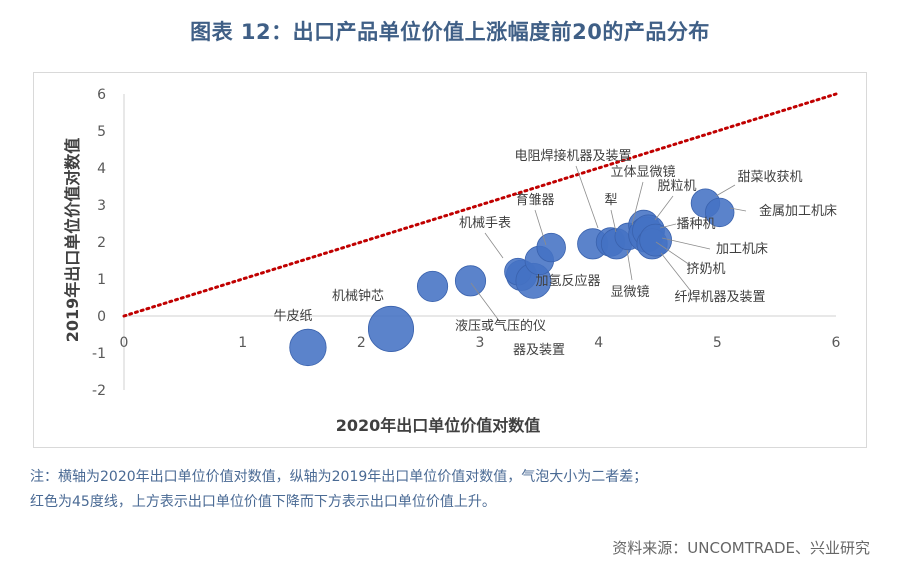  What do you see at coordinates (450, 32) in the screenshot?
I see `chart-title: 图表 12：出口产品单位价值上涨幅度前20的产品分布` at bounding box center [450, 32].